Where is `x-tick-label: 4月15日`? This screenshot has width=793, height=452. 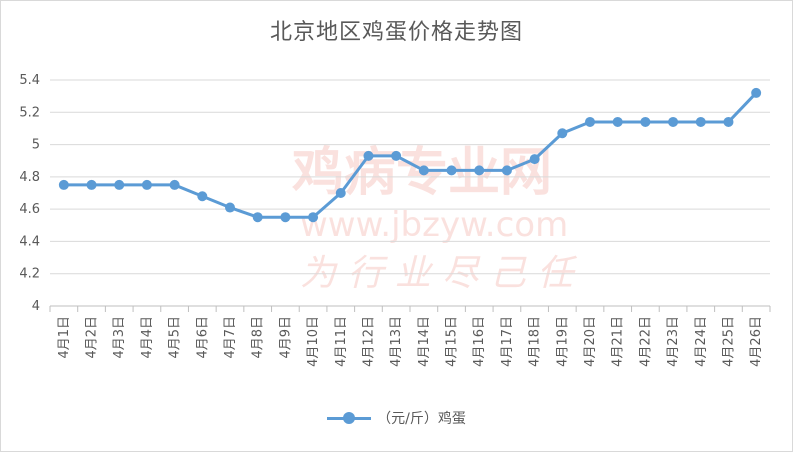
x-tick-label: 4月15日 is located at coordinates (452, 341).